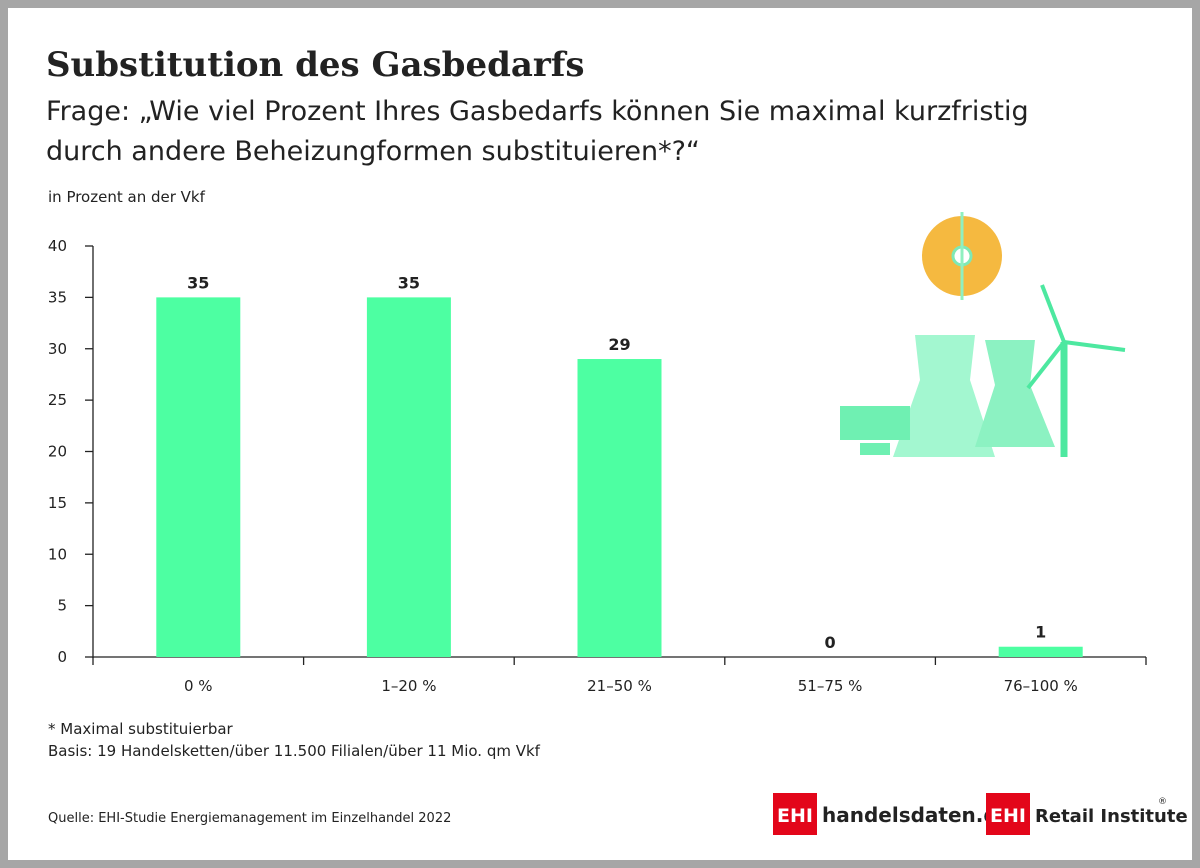  Describe the element at coordinates (141, 729) in the screenshot. I see `footnote: * Maximal substituierbar` at that location.